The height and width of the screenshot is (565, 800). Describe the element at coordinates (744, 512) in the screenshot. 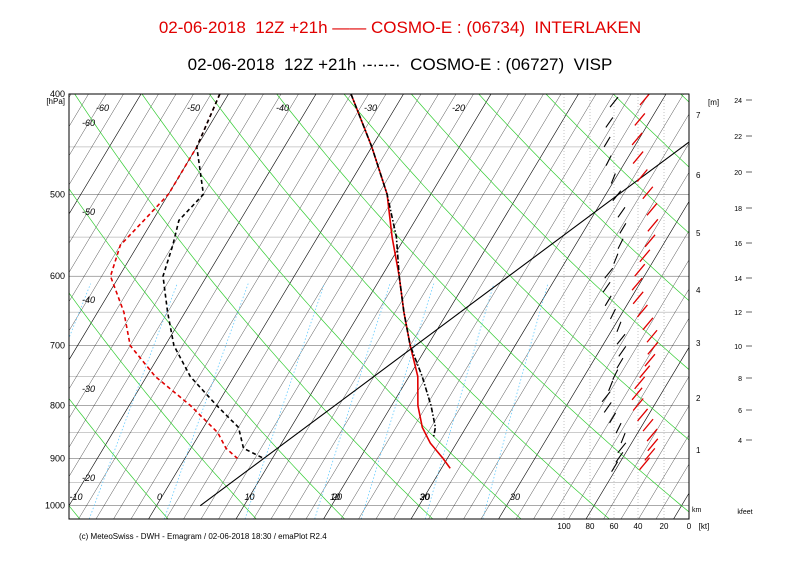

I see `kfeet-unit-label: kfeet` at that location.